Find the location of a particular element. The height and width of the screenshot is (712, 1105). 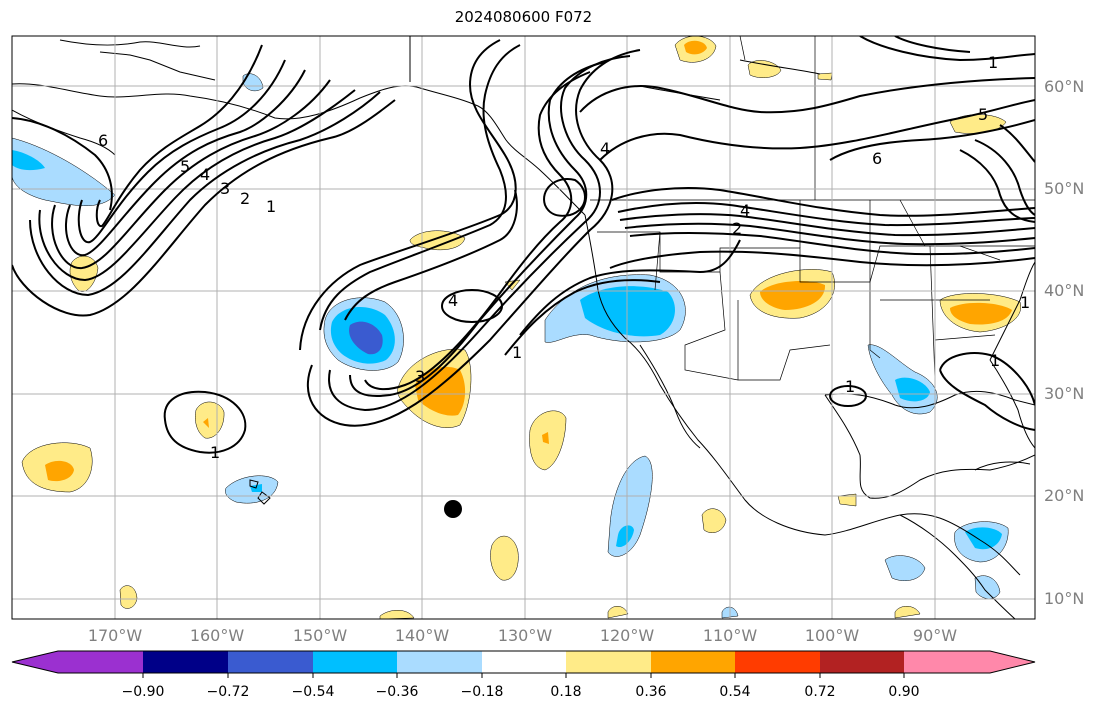

longitude-label: 160°W is located at coordinates (217, 635).